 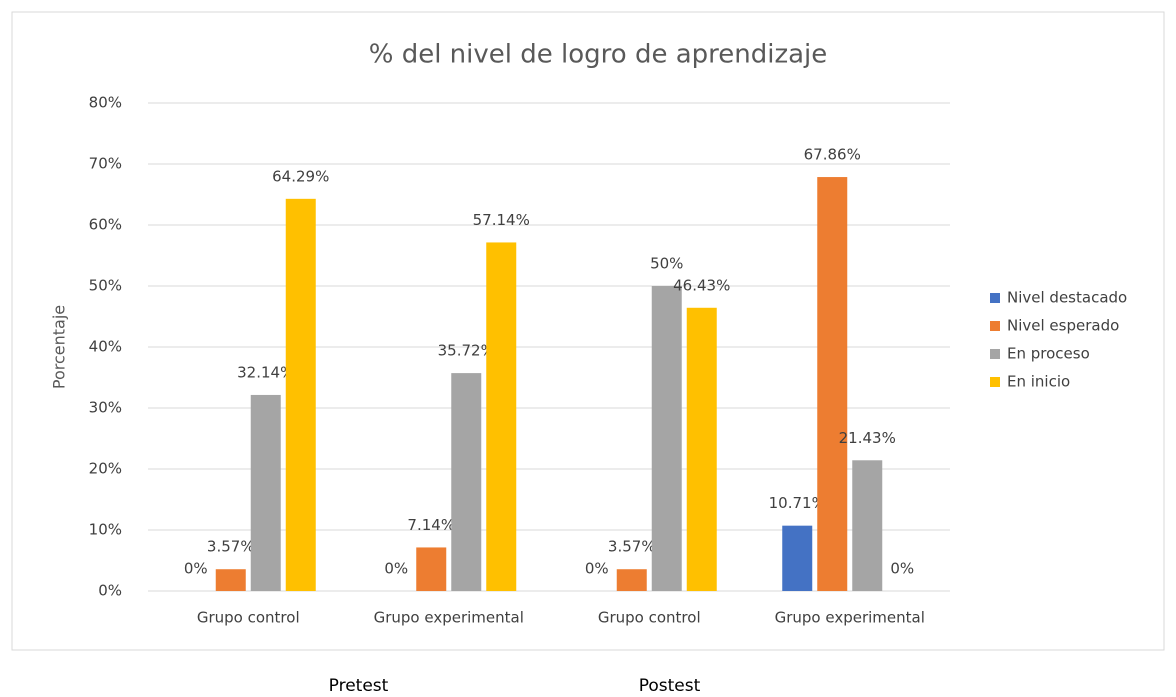 What do you see at coordinates (431, 525) in the screenshot?
I see `data-label: 7.14%` at bounding box center [431, 525].